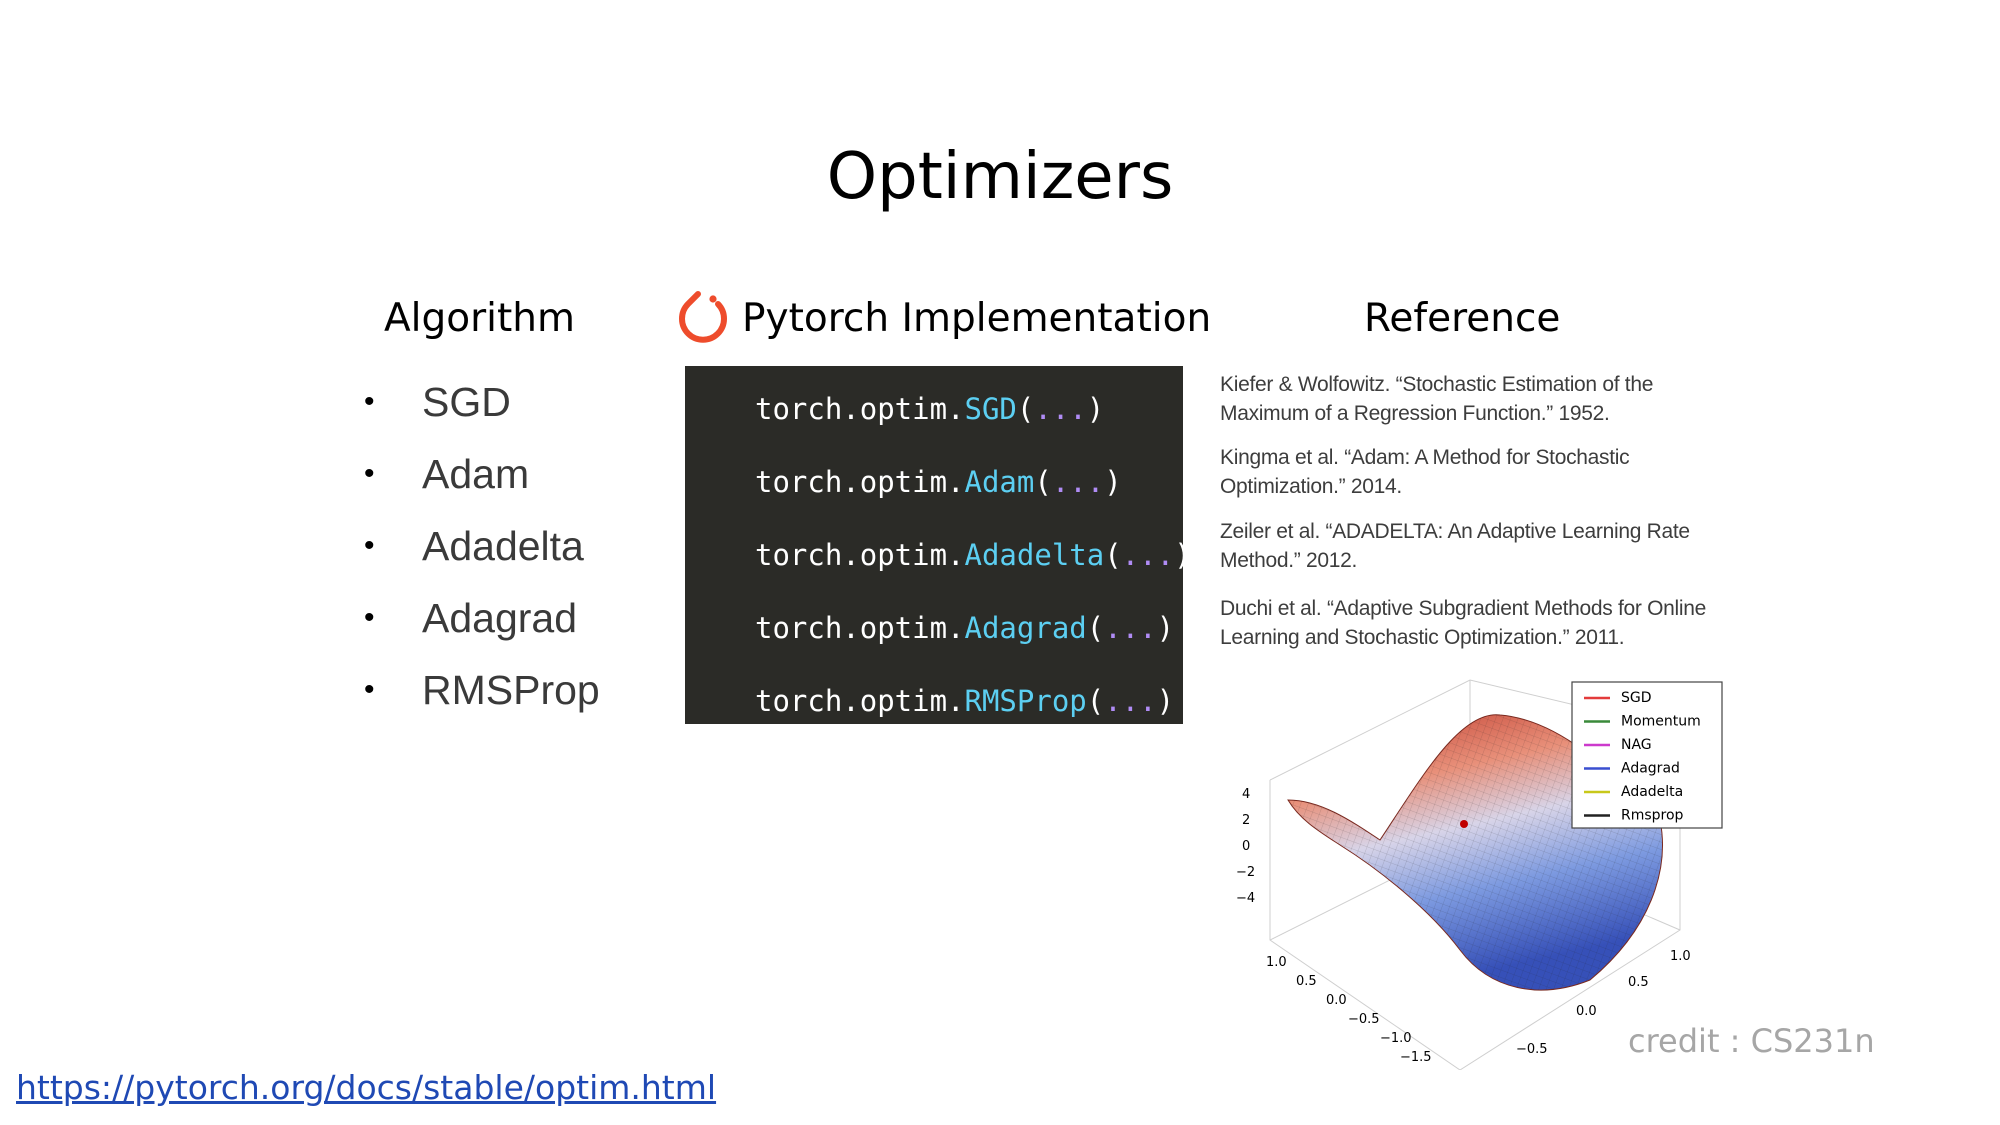  Describe the element at coordinates (1638, 982) in the screenshot. I see `y-tick-label: 0.5` at that location.